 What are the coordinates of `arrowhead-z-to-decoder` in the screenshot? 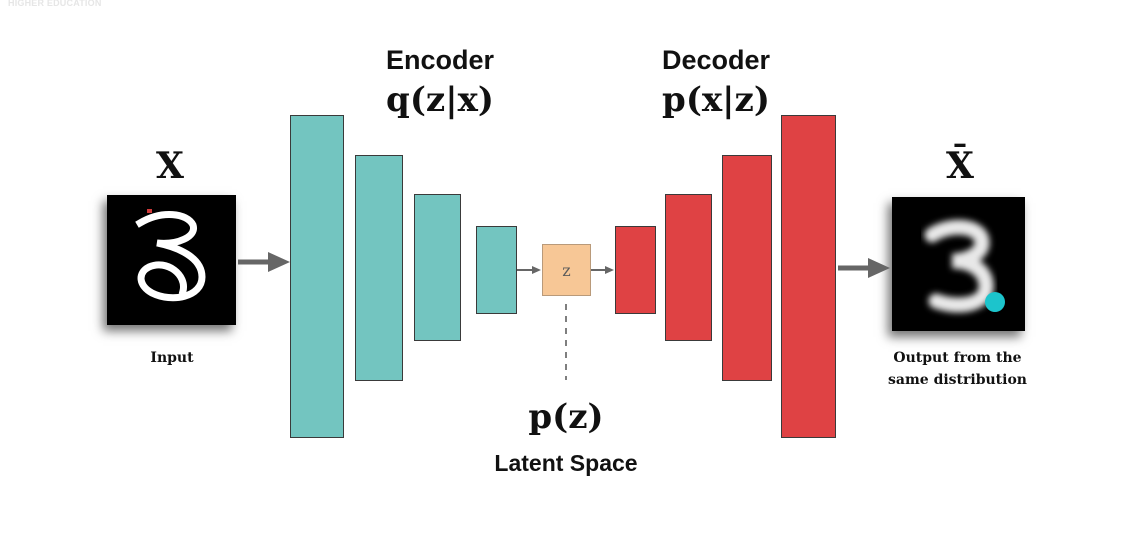 It's located at (609, 270).